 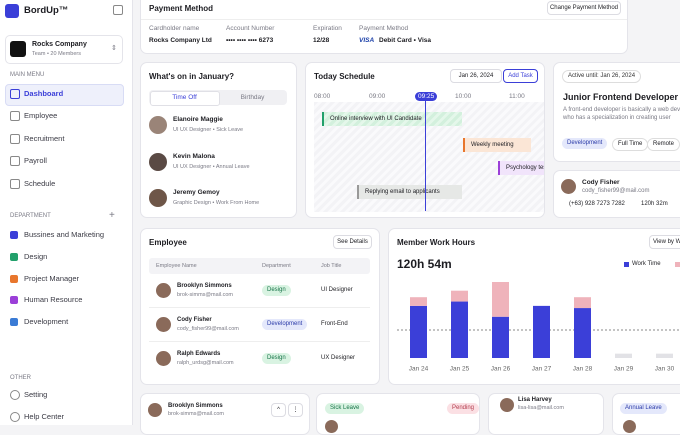 What do you see at coordinates (585, 143) in the screenshot?
I see `tag: Development` at bounding box center [585, 143].